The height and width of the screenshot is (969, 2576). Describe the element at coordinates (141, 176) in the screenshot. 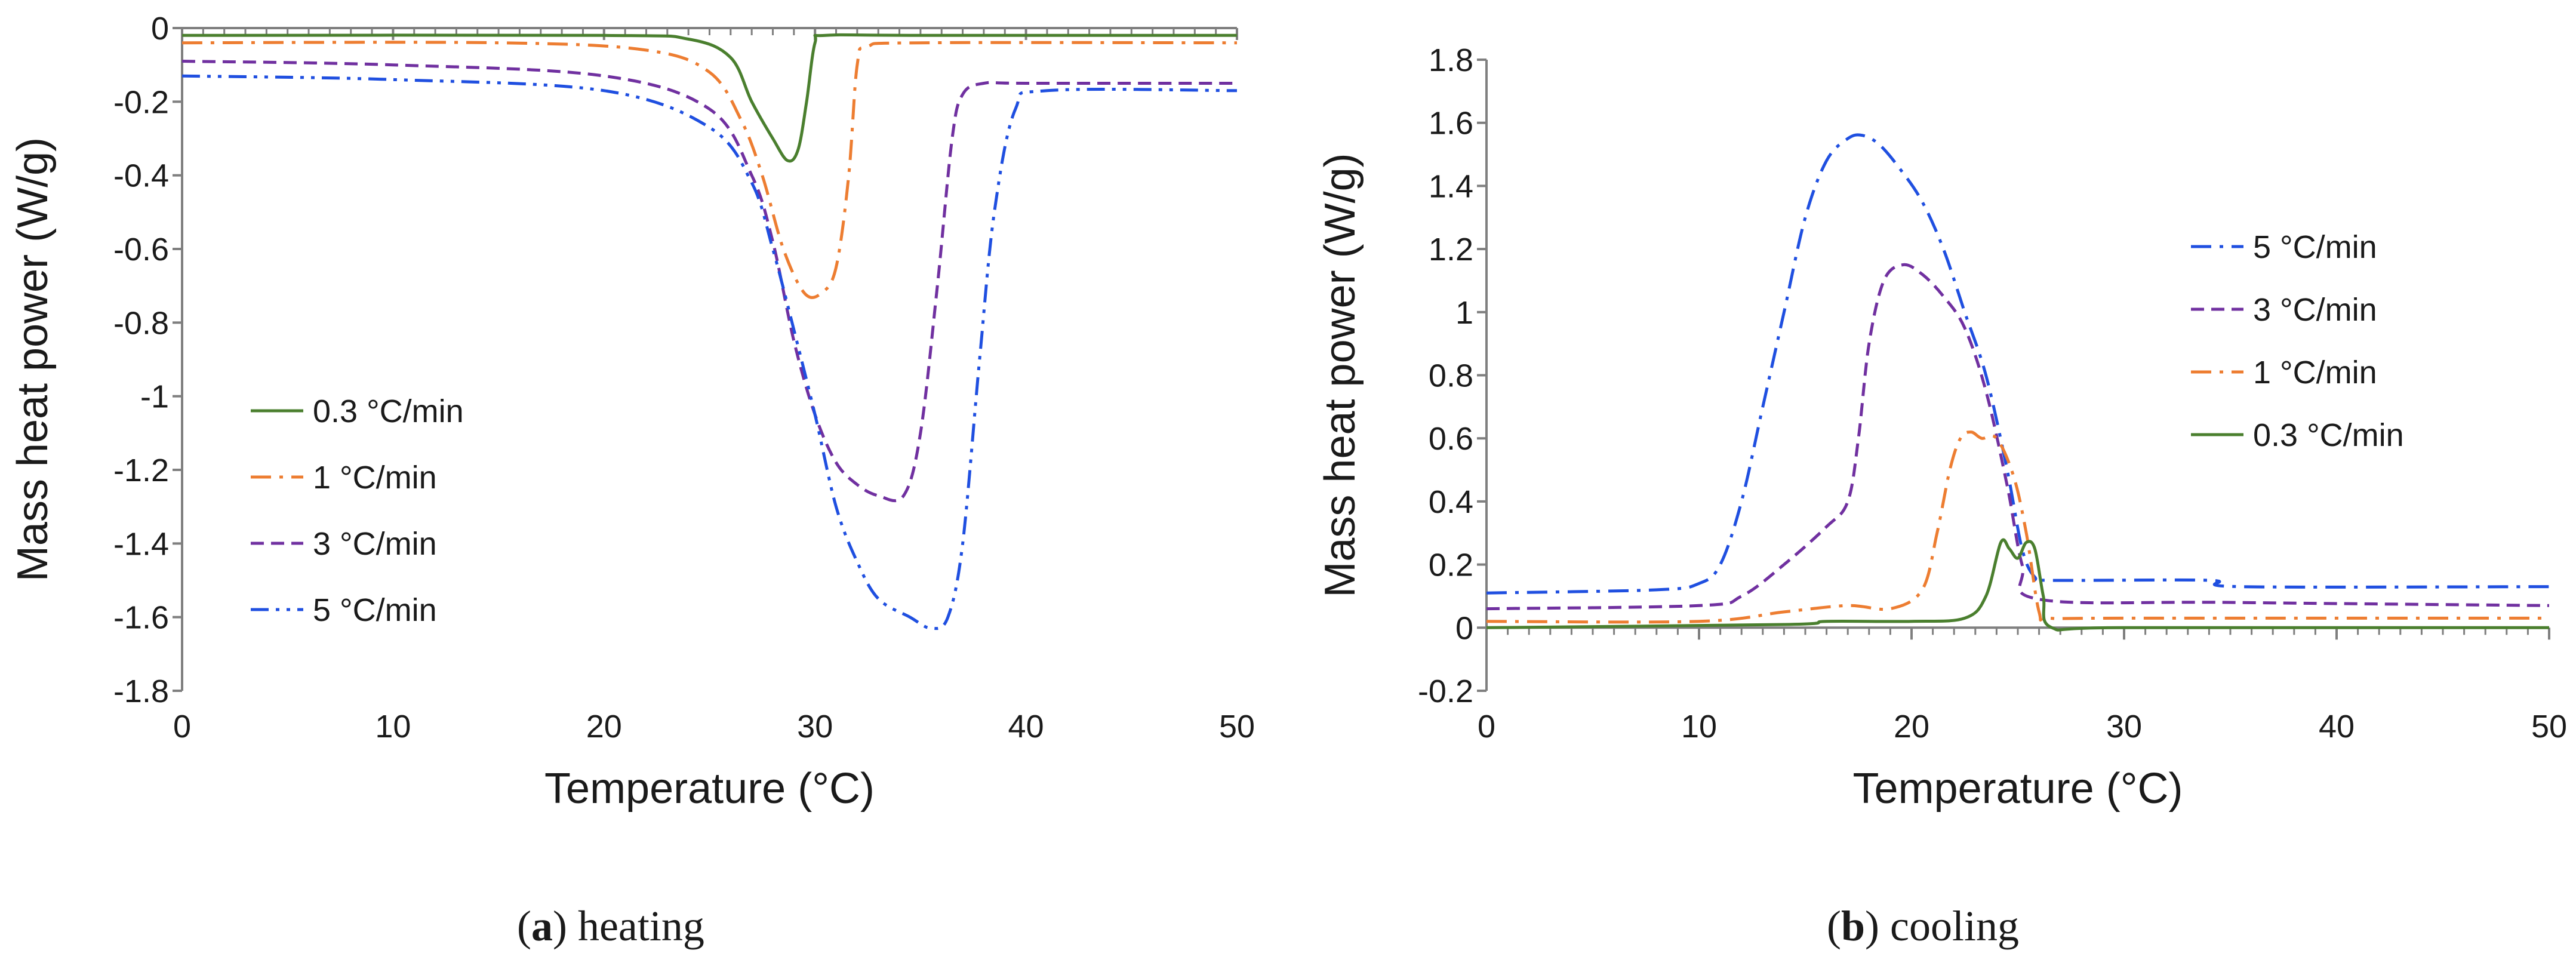

I see `y-tick-label: -0.4` at that location.